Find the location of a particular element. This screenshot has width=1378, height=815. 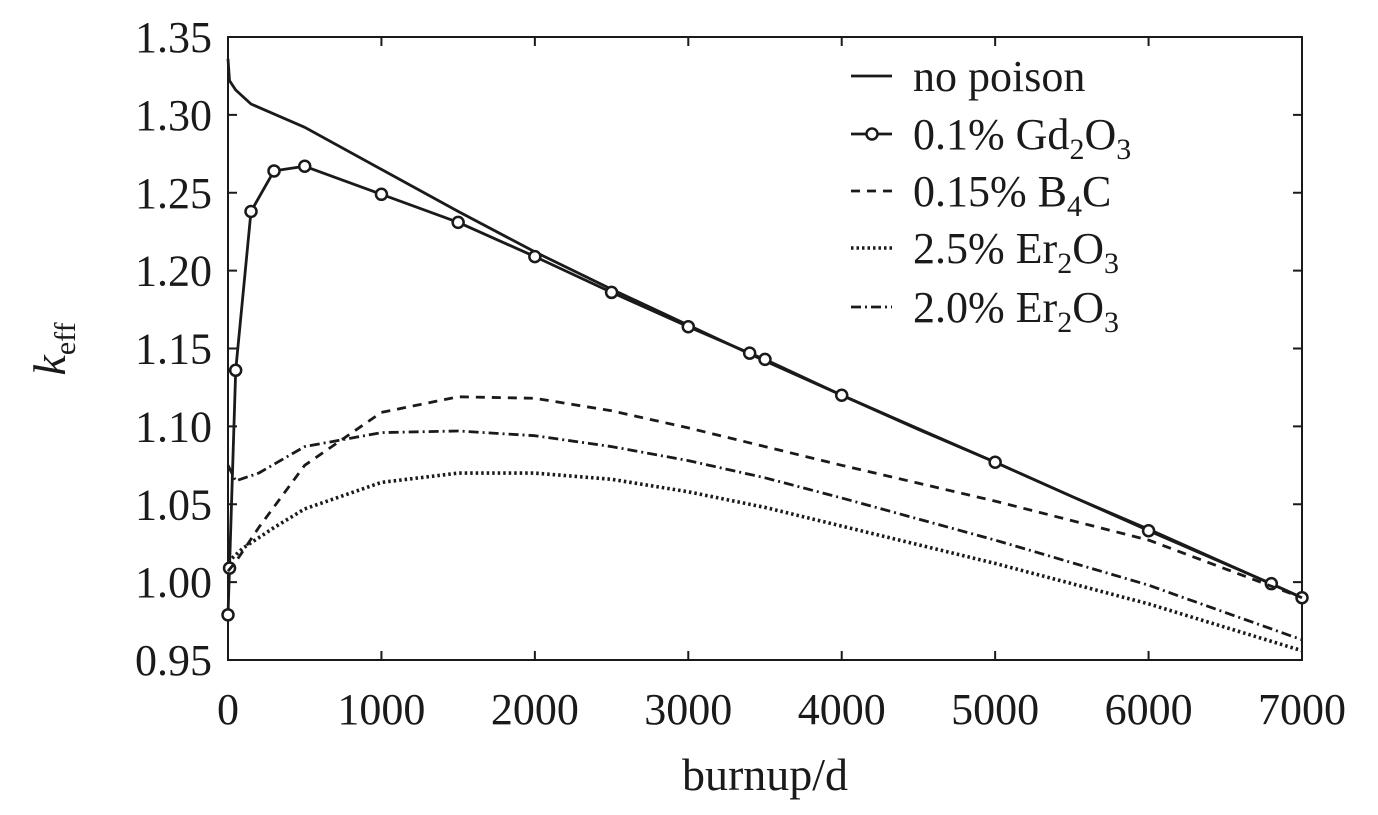

y-axis-label-main: k is located at coordinates (49, 365).